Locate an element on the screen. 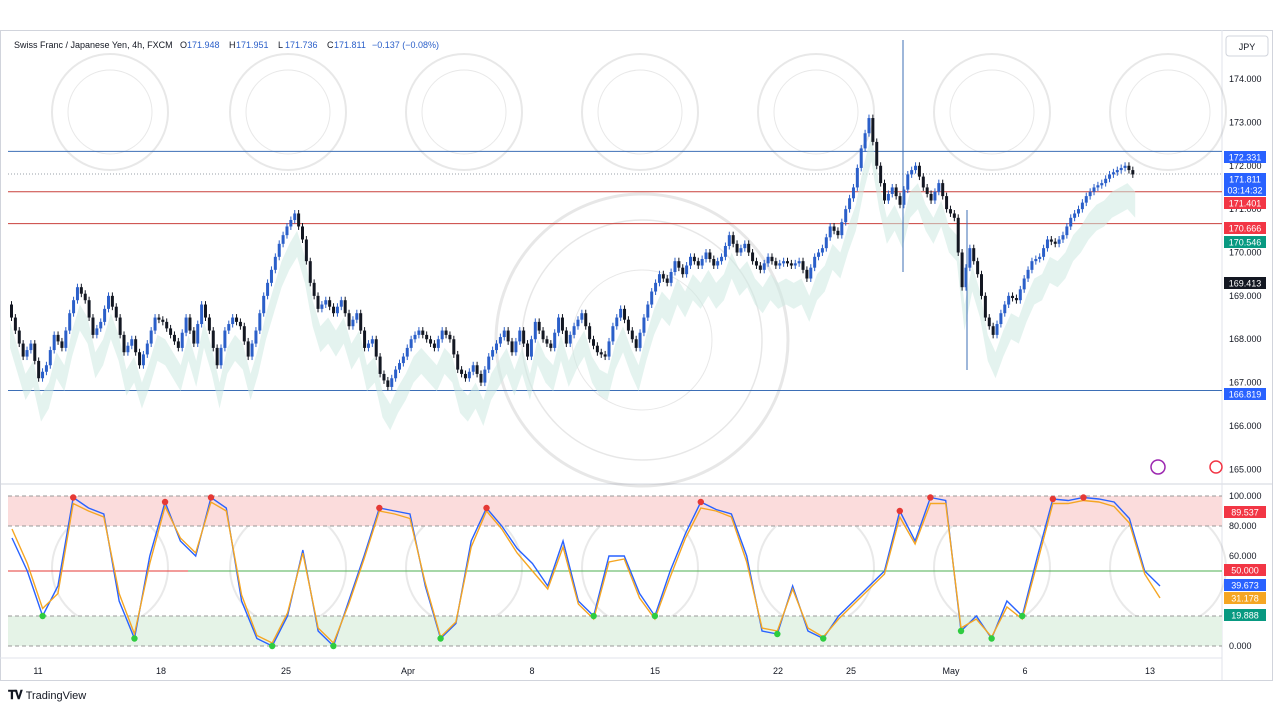 This screenshot has width=1280, height=725. header-change: −0.137 (−0.08%) is located at coordinates (405, 45).